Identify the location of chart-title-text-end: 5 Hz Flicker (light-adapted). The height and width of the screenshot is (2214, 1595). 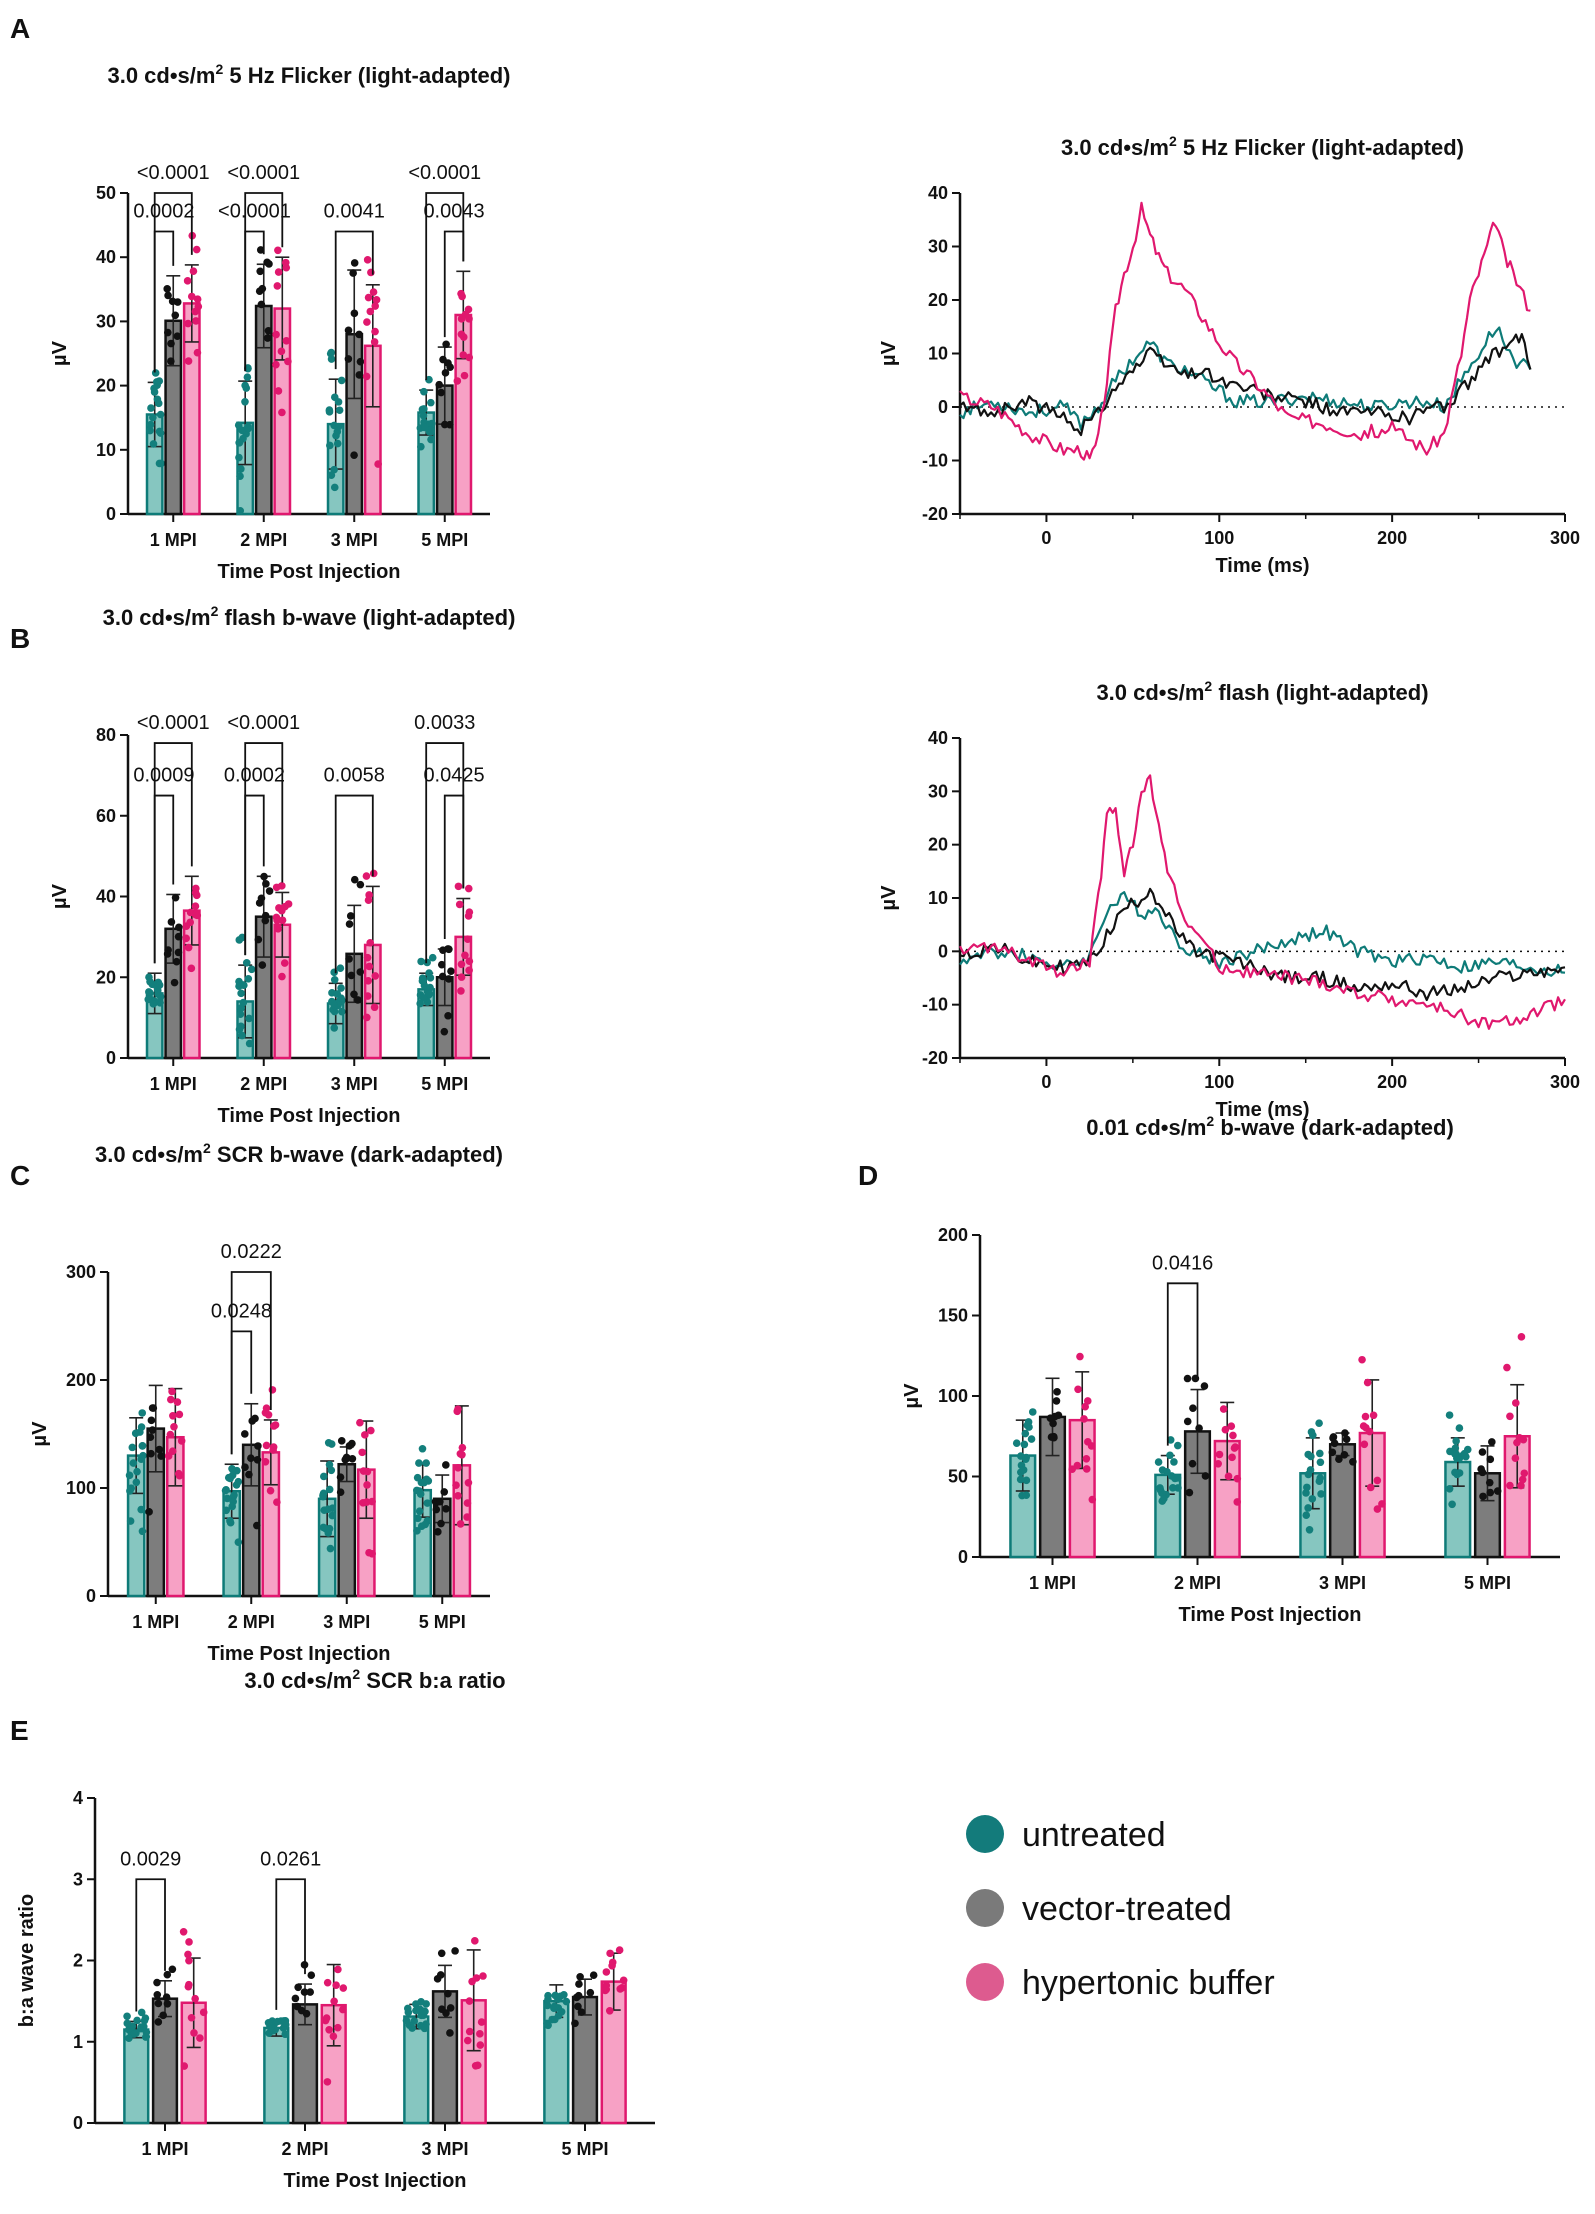
(1320, 147).